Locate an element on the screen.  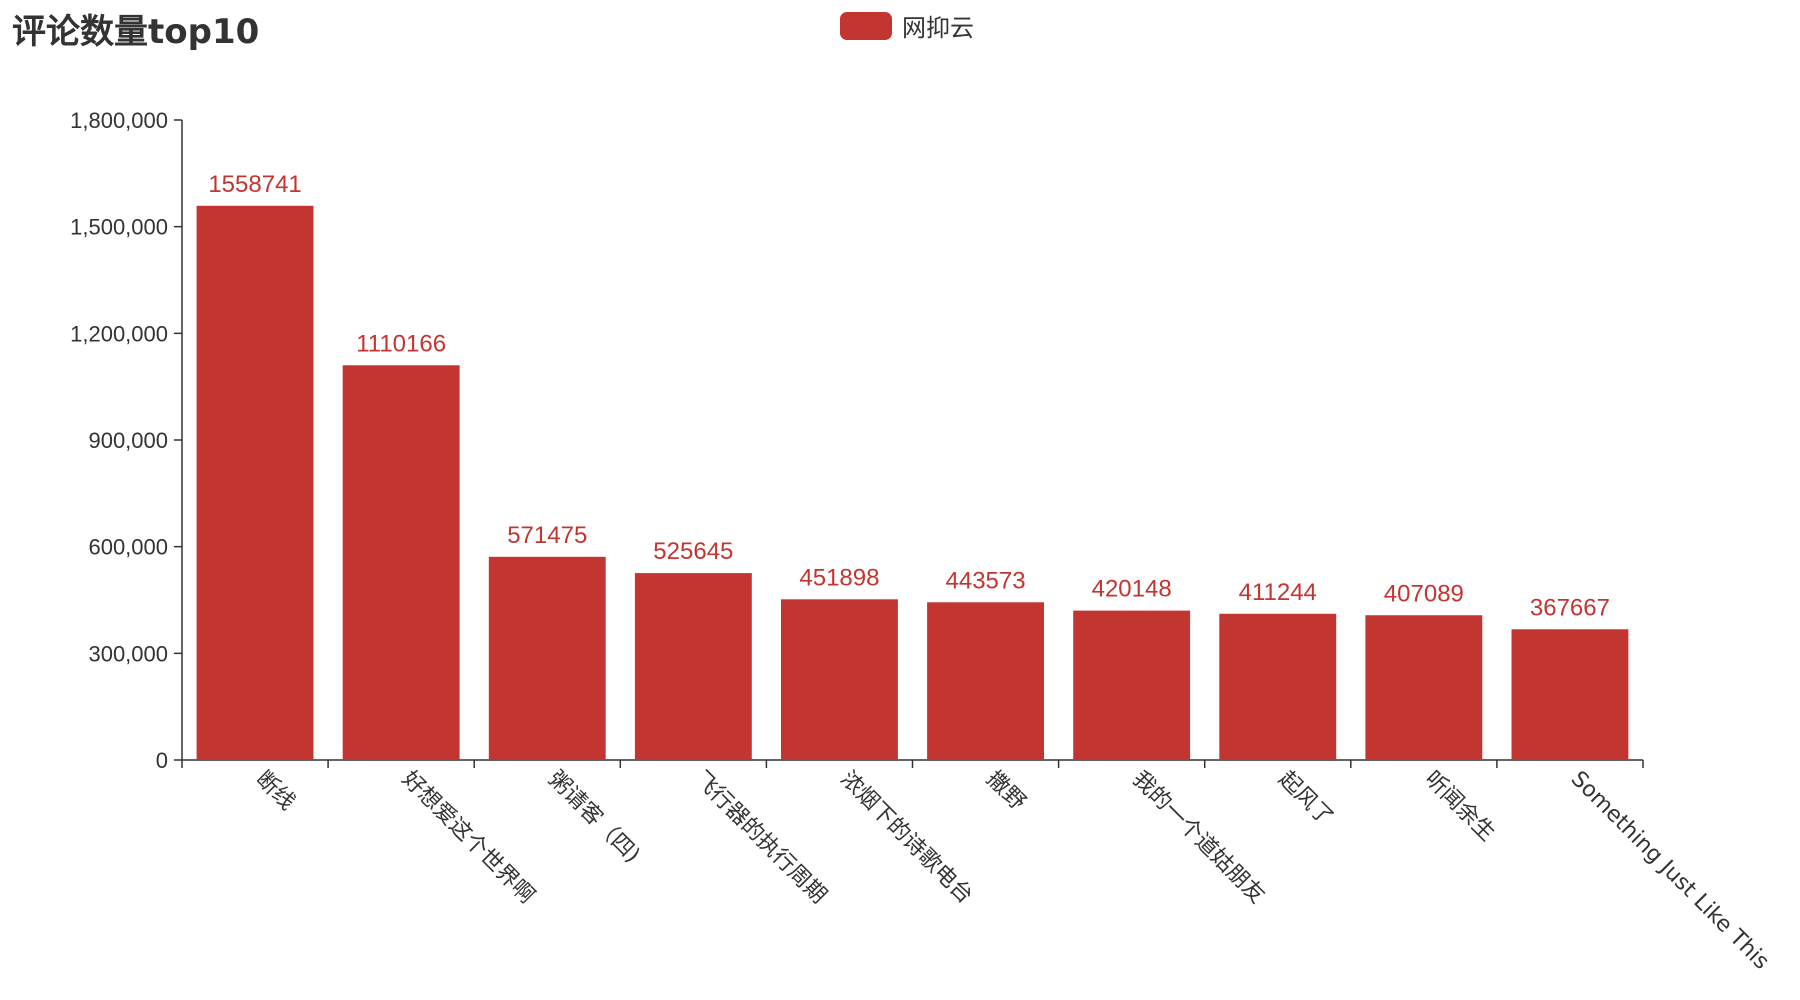
data-label: 571475 is located at coordinates (547, 535).